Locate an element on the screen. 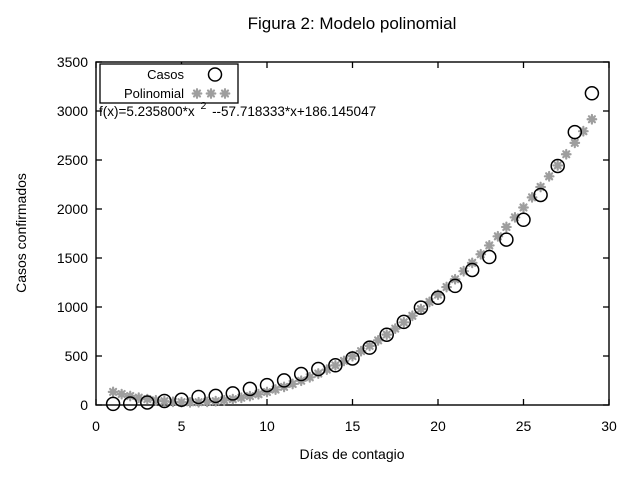  y-tick-label: 1500 is located at coordinates (72, 258).